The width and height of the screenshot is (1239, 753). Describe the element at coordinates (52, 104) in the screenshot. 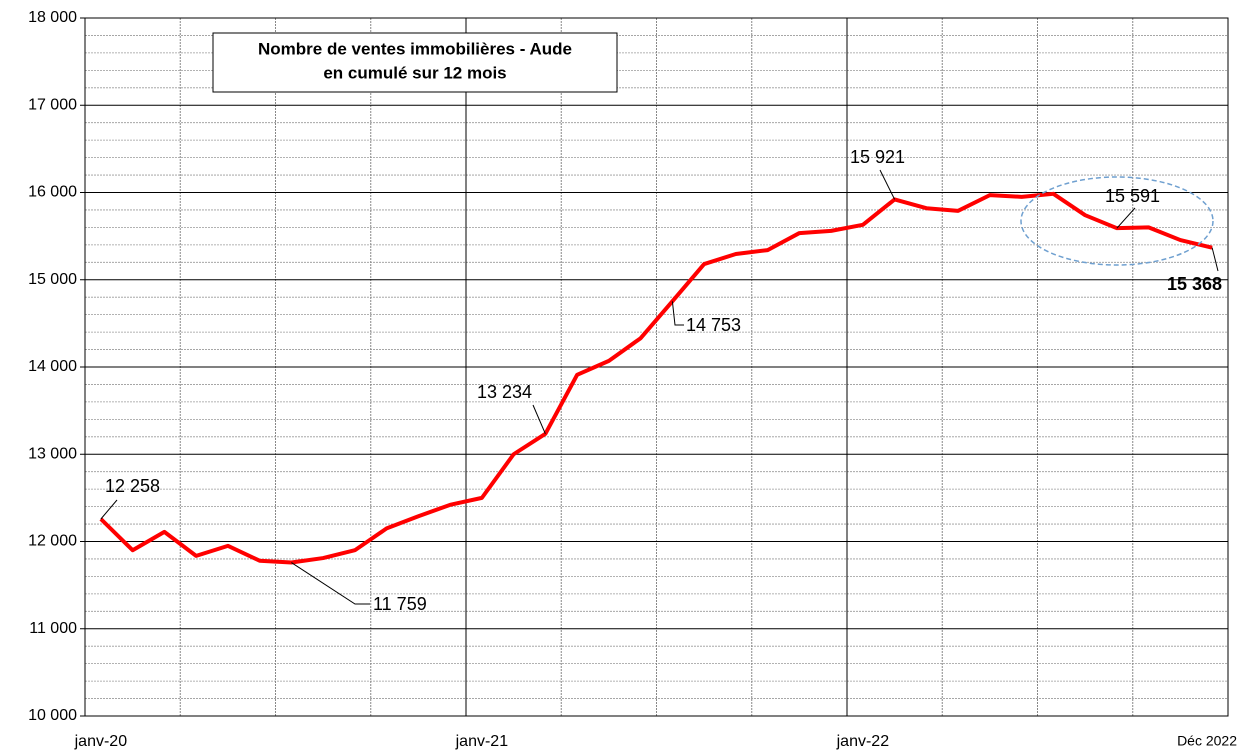

I see `y-tick-label: 17 000` at that location.